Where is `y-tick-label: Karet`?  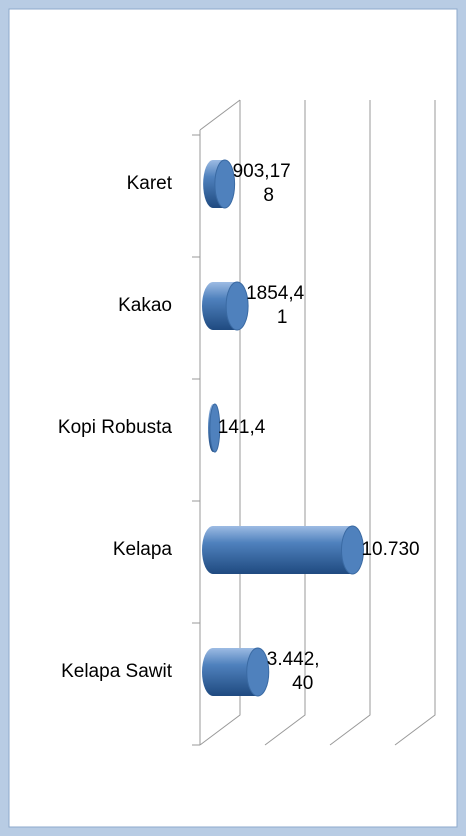
y-tick-label: Karet is located at coordinates (150, 183).